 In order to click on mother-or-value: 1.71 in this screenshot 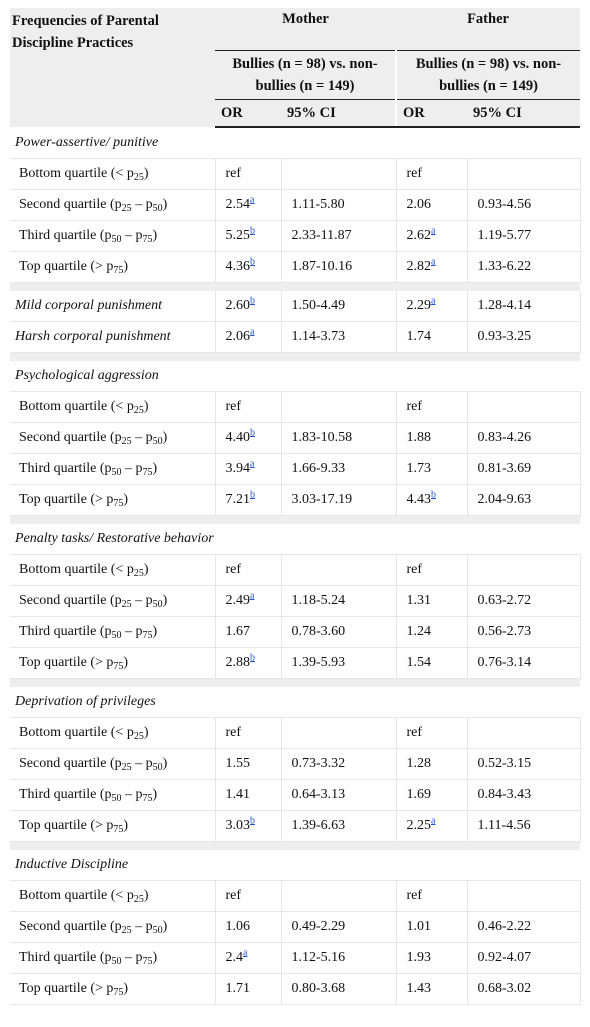, I will do `click(238, 988)`.